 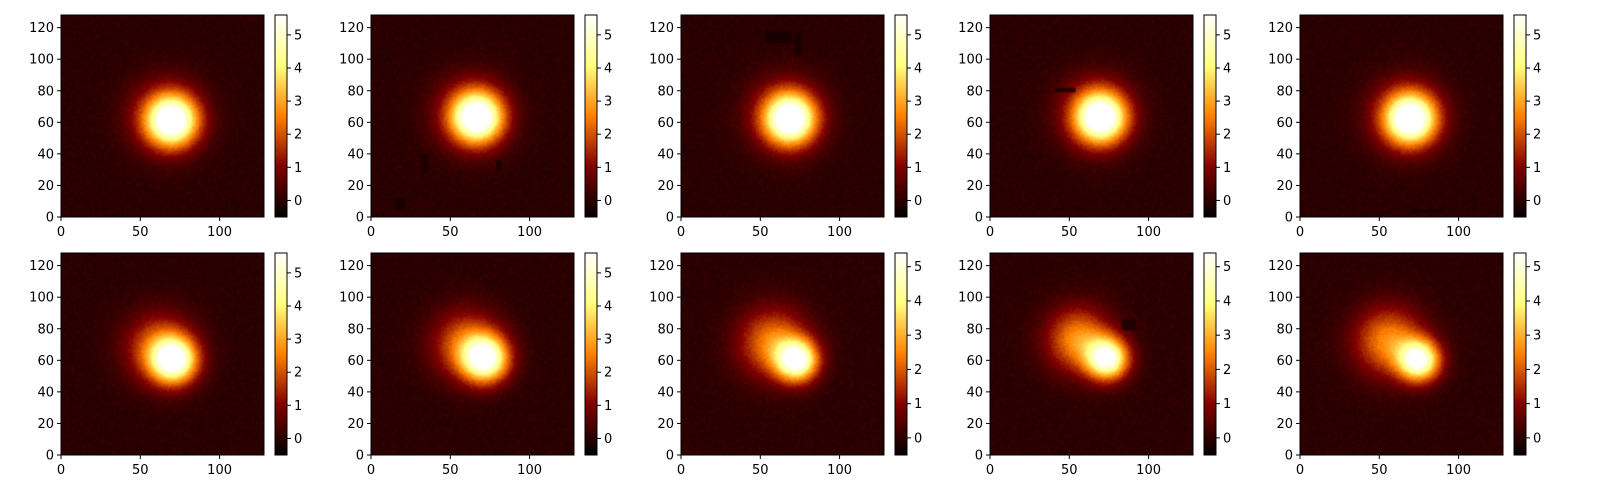 I want to click on panel-1: 0 50 100 0 20 40 60 80 100 120 0 1 2 3 4 5, so click(x=165, y=127).